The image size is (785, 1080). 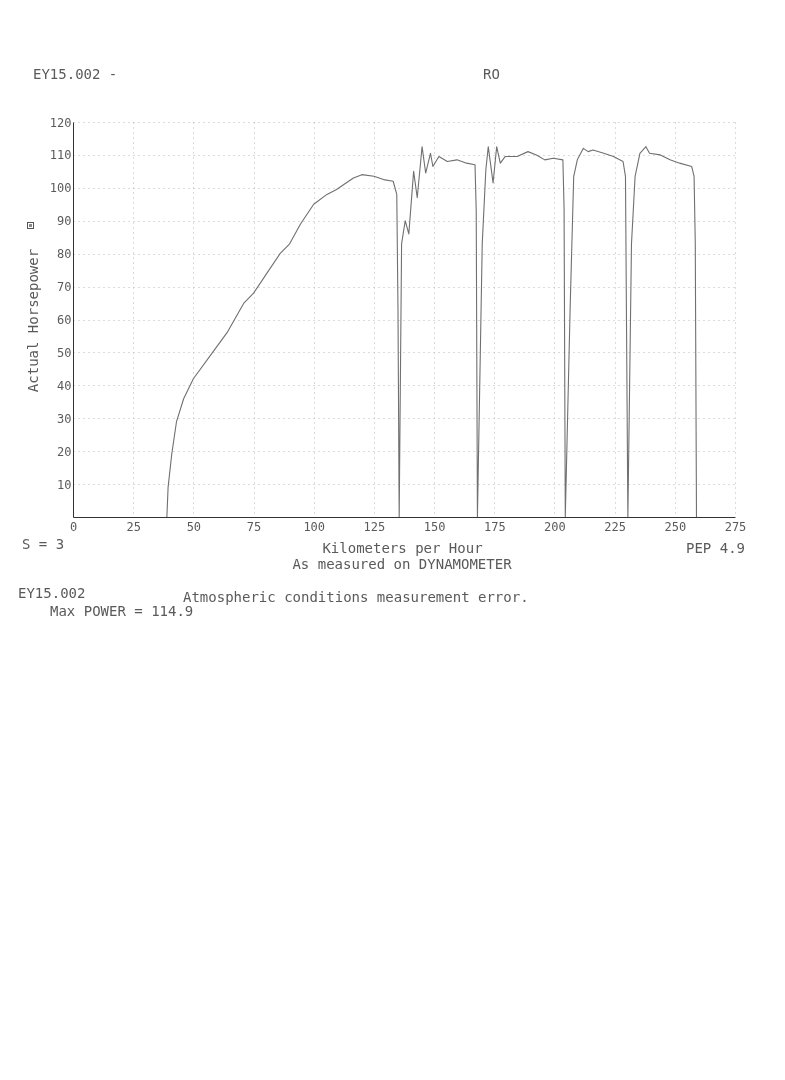 I want to click on y-tick-label: 30, so click(x=64, y=418).